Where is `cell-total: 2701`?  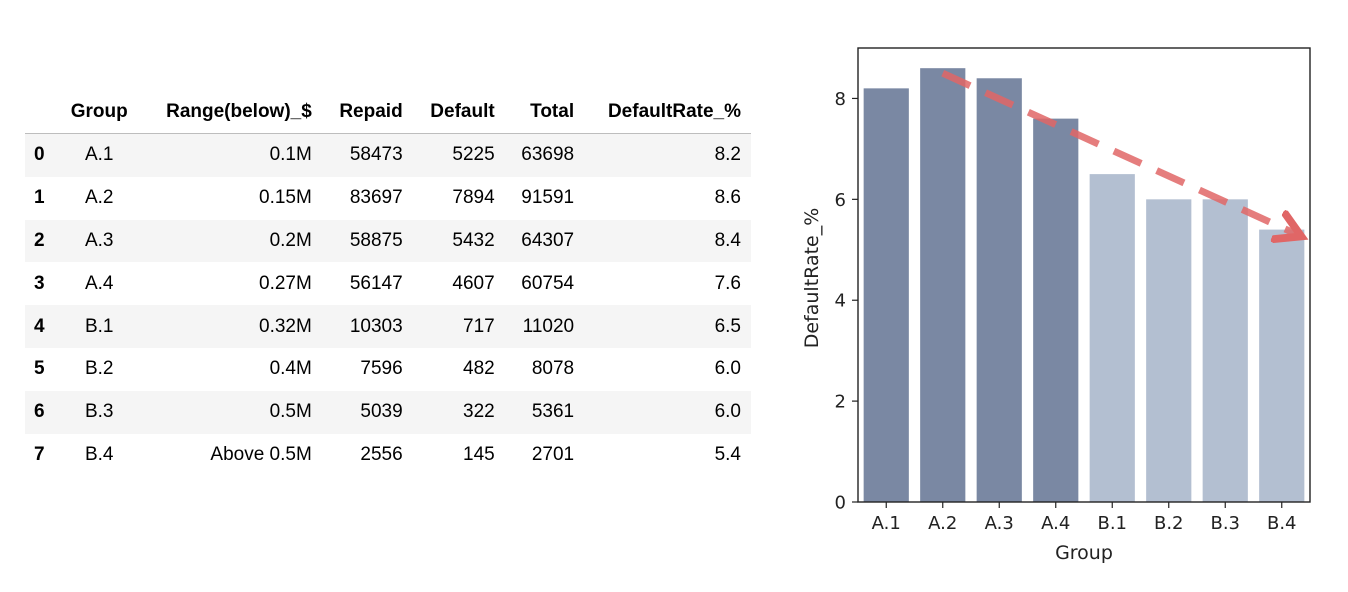
cell-total: 2701 is located at coordinates (553, 454).